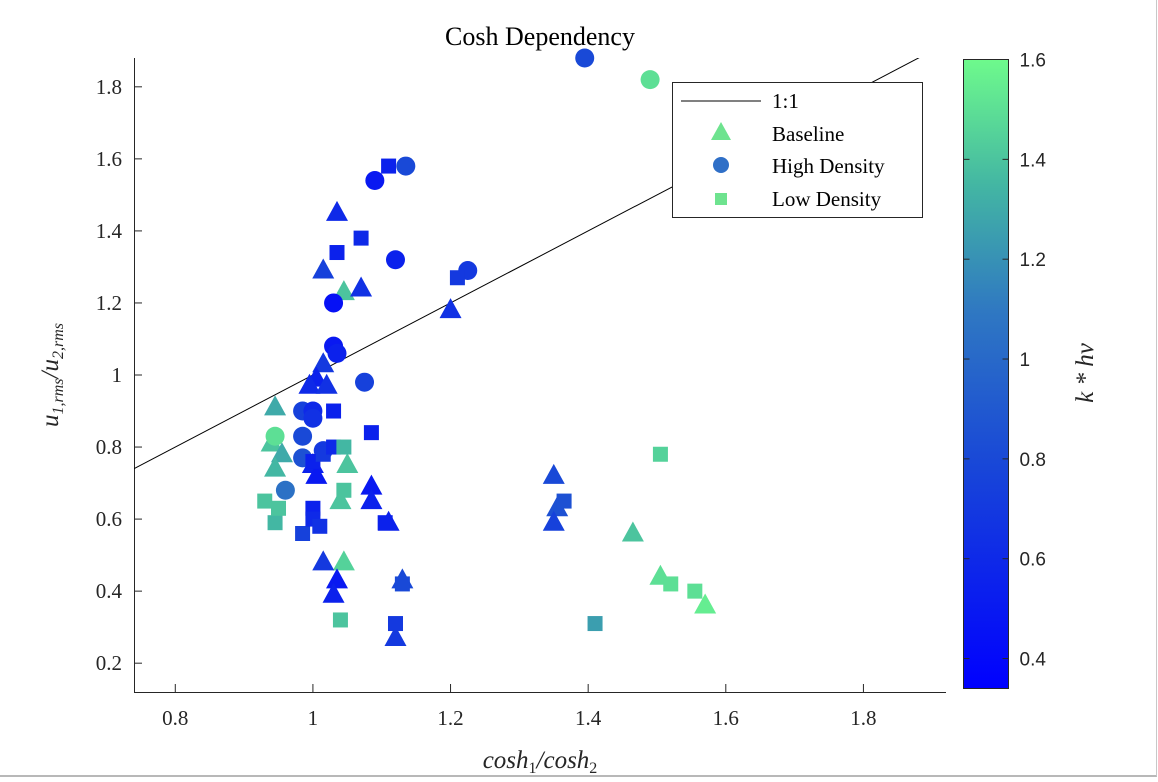 The height and width of the screenshot is (782, 1158). What do you see at coordinates (1033, 61) in the screenshot?
I see `colorbar-tick-label: 1.6` at bounding box center [1033, 61].